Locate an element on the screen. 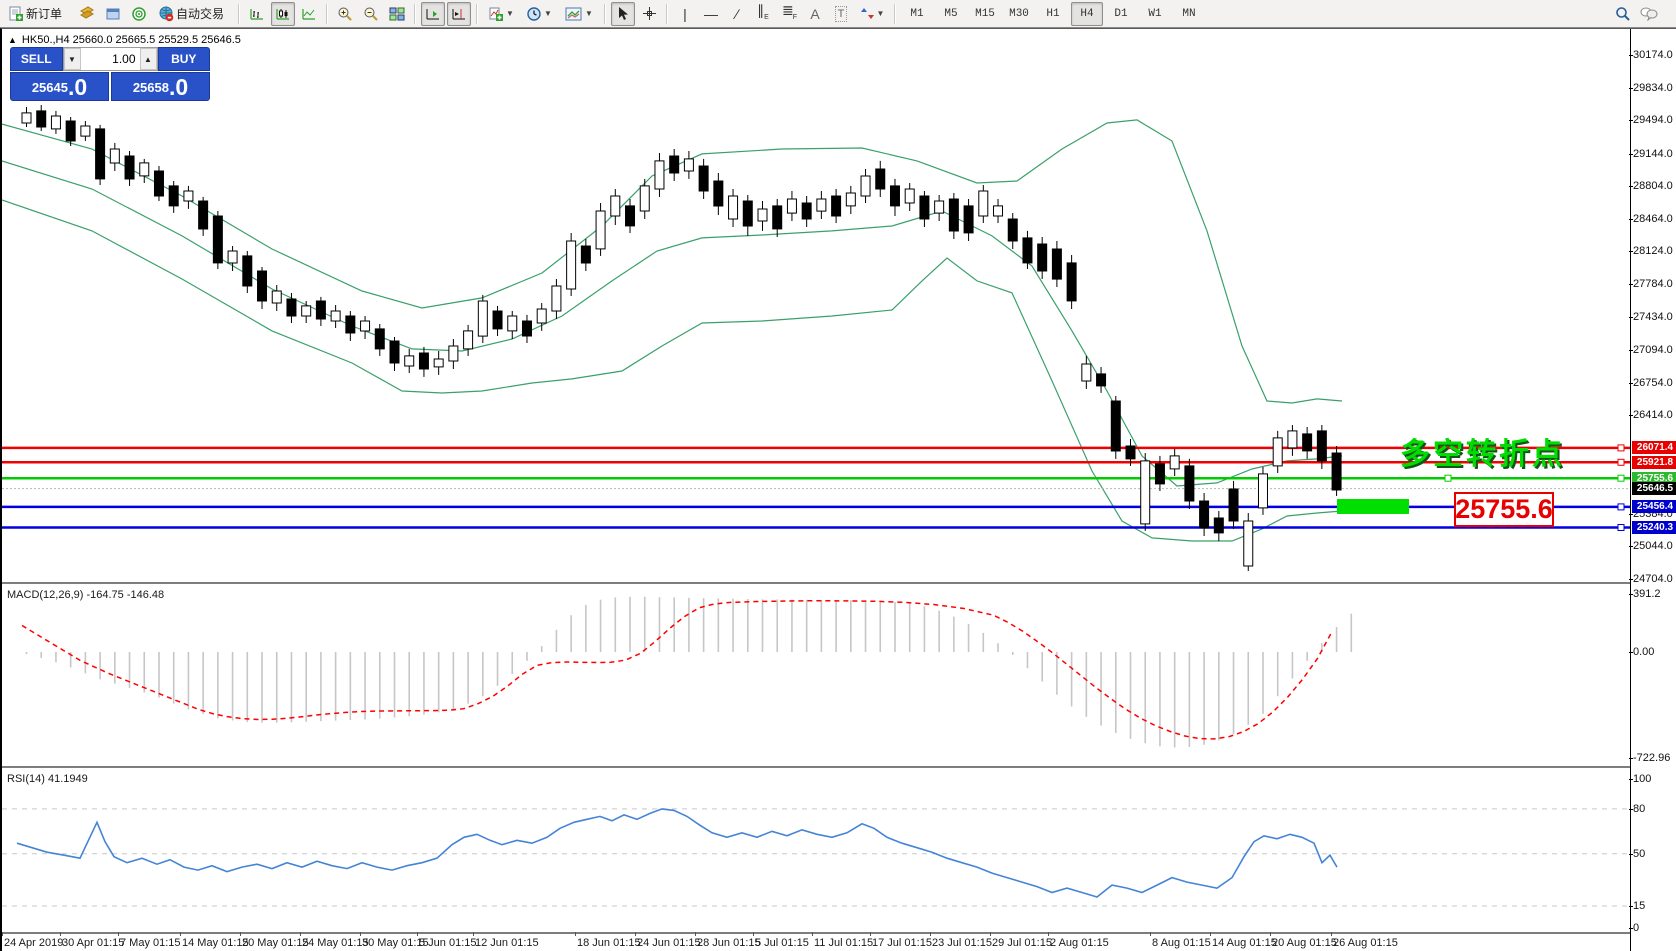  tile-windows-button is located at coordinates (397, 14).